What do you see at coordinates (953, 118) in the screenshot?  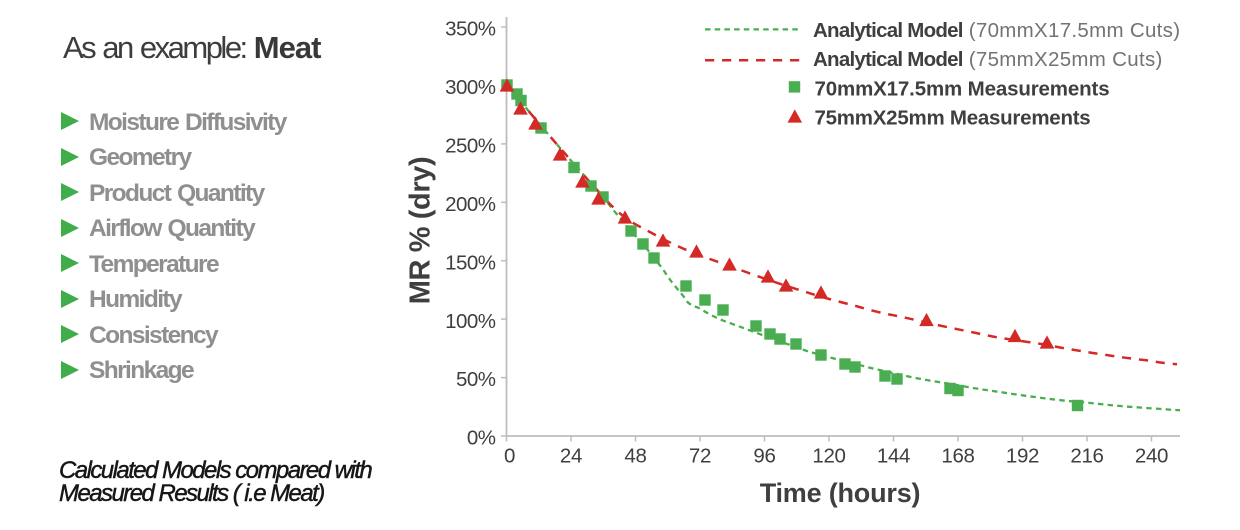 I see `svg-text: 75mmX25mm Measurements` at bounding box center [953, 118].